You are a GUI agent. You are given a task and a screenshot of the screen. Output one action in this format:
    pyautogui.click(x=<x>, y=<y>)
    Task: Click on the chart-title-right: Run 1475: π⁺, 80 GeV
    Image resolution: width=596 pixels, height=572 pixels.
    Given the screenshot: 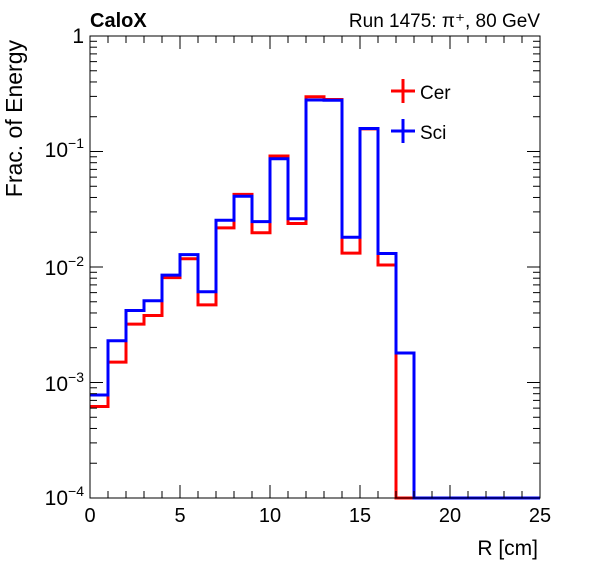 What is the action you would take?
    pyautogui.click(x=444, y=21)
    